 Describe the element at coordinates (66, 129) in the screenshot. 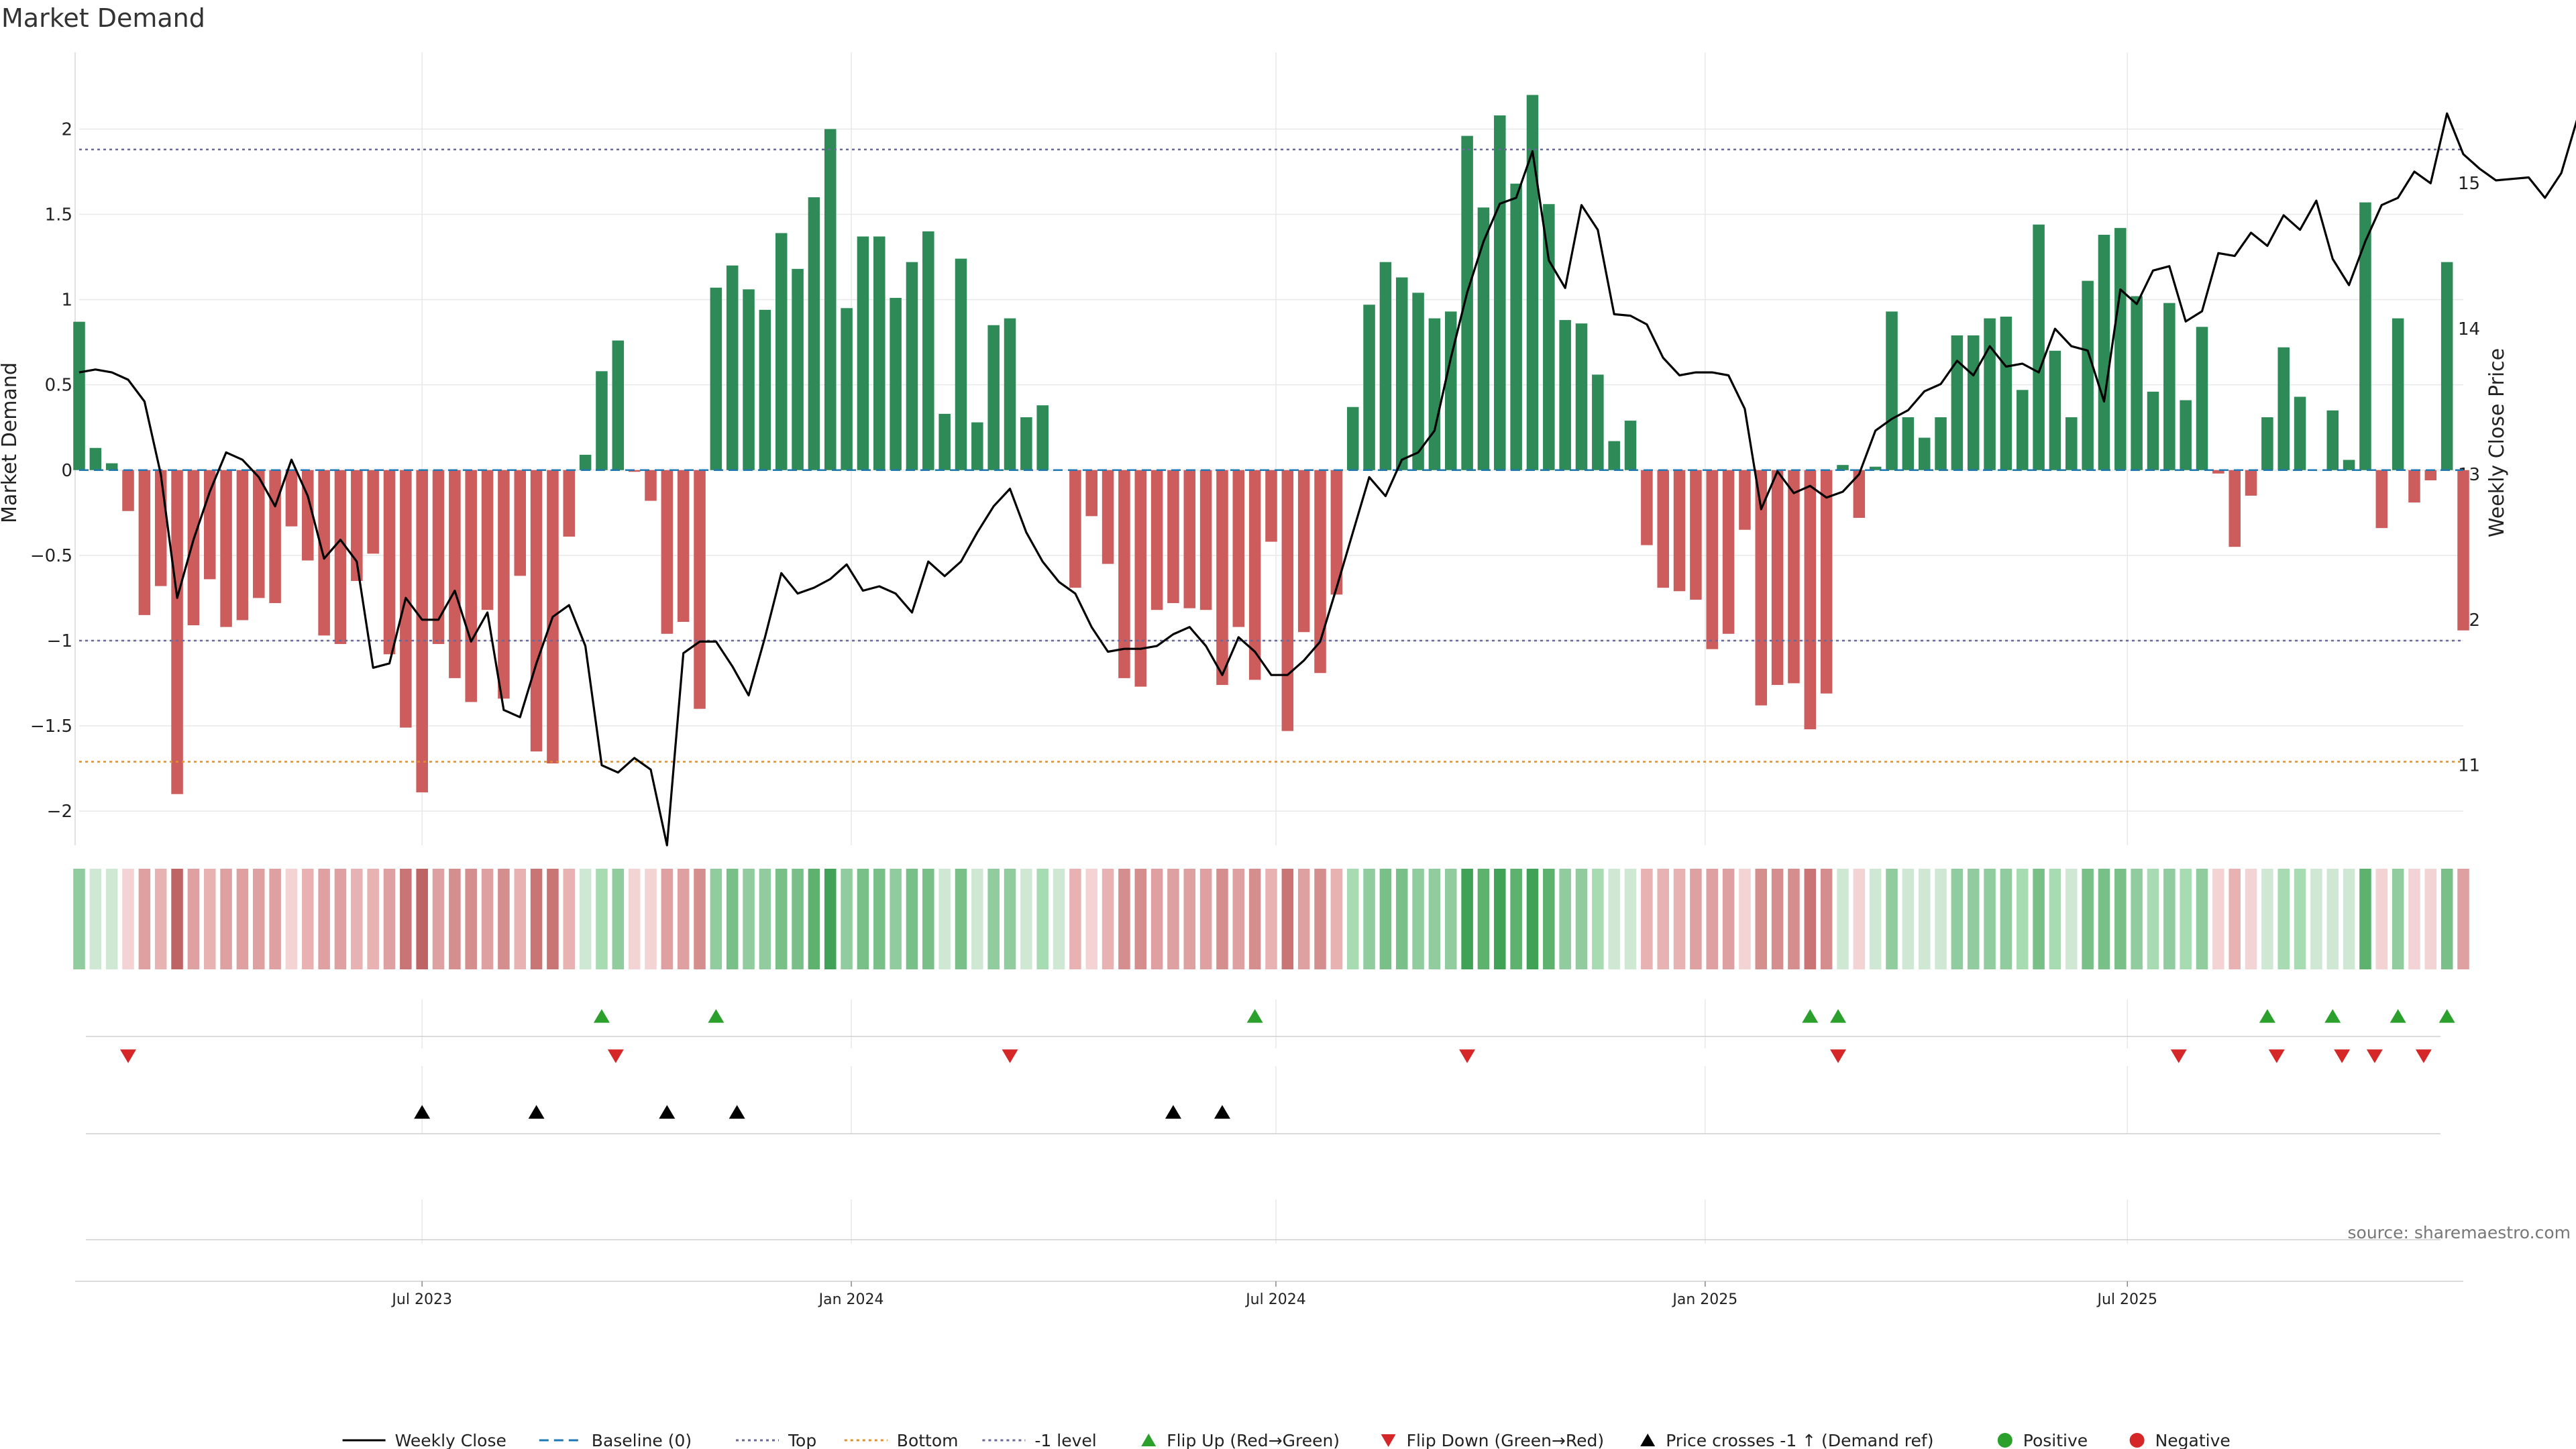

I see `y-tick-label: 2` at that location.